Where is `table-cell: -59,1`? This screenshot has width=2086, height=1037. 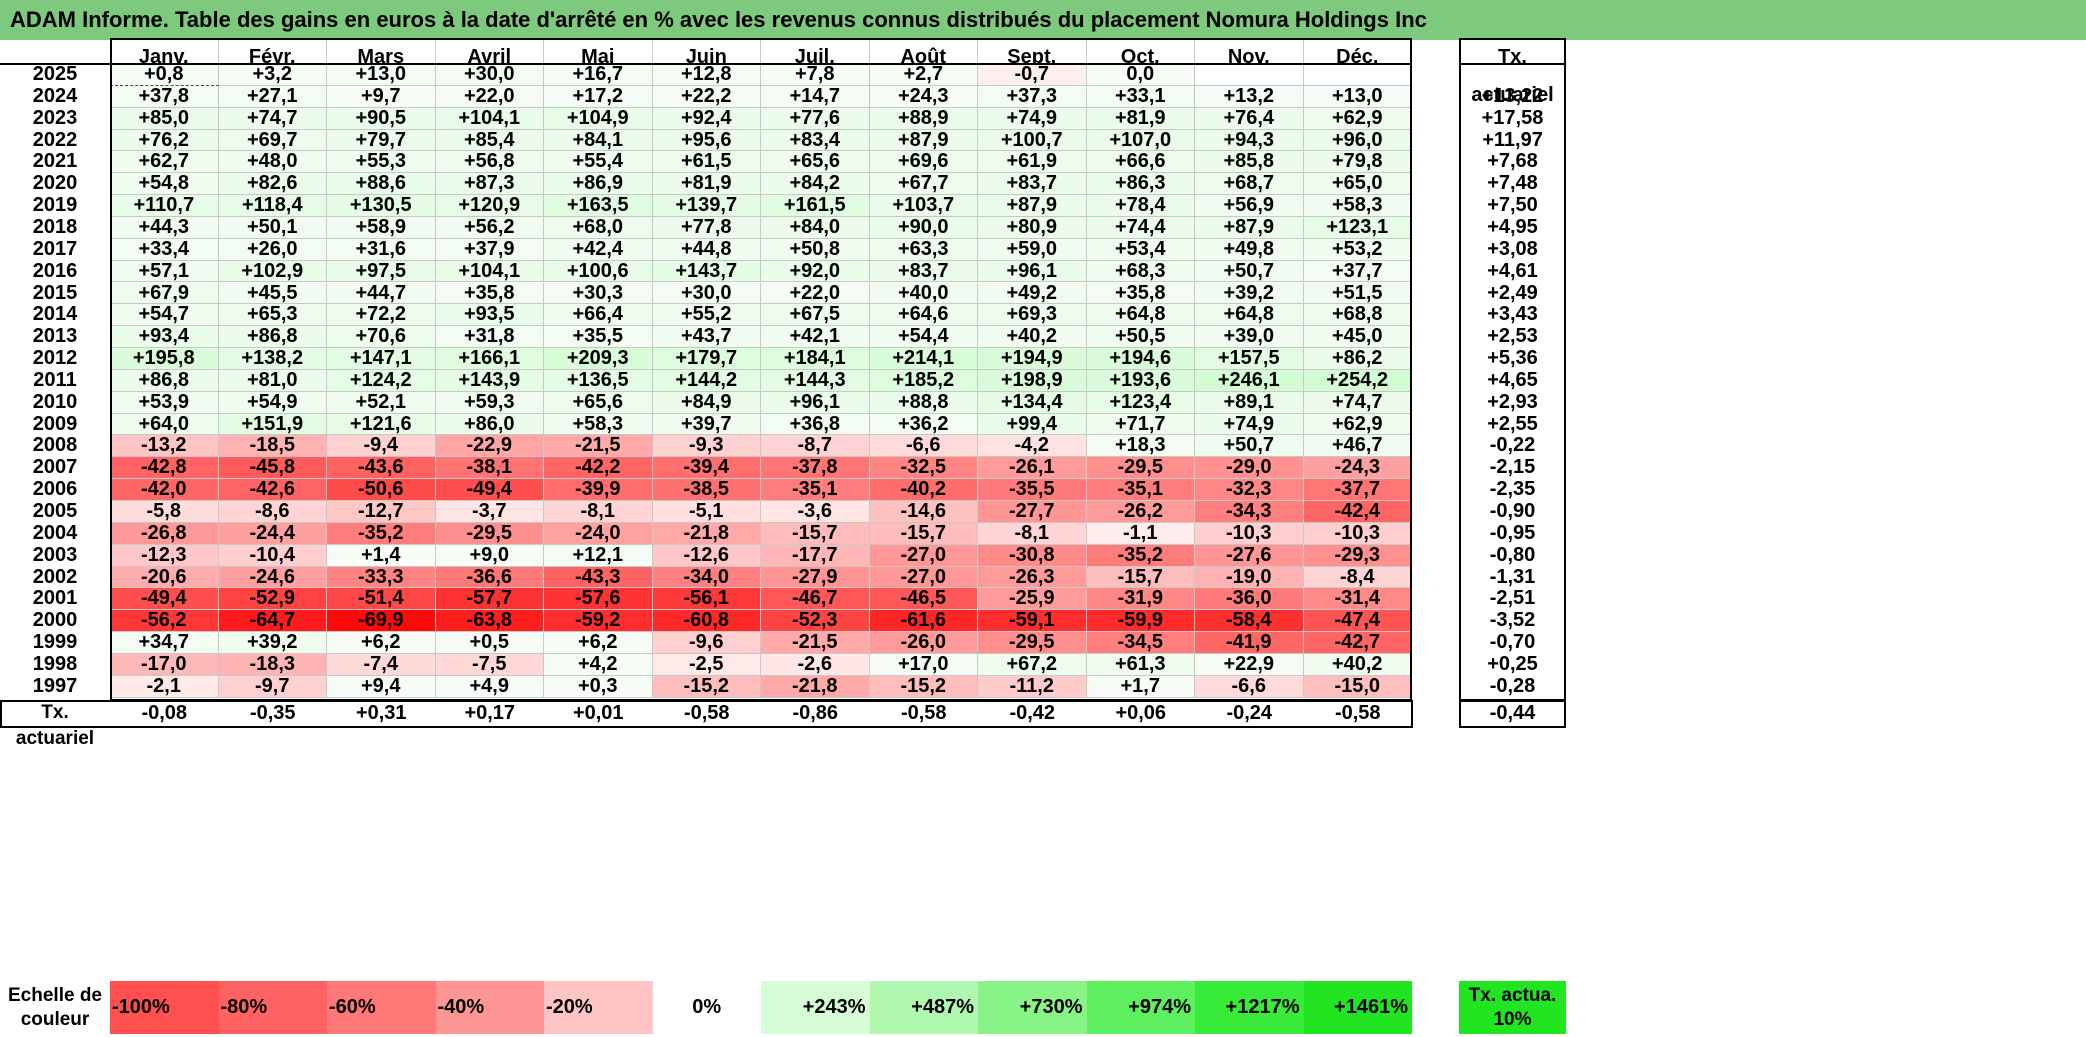
table-cell: -59,1 is located at coordinates (1032, 621).